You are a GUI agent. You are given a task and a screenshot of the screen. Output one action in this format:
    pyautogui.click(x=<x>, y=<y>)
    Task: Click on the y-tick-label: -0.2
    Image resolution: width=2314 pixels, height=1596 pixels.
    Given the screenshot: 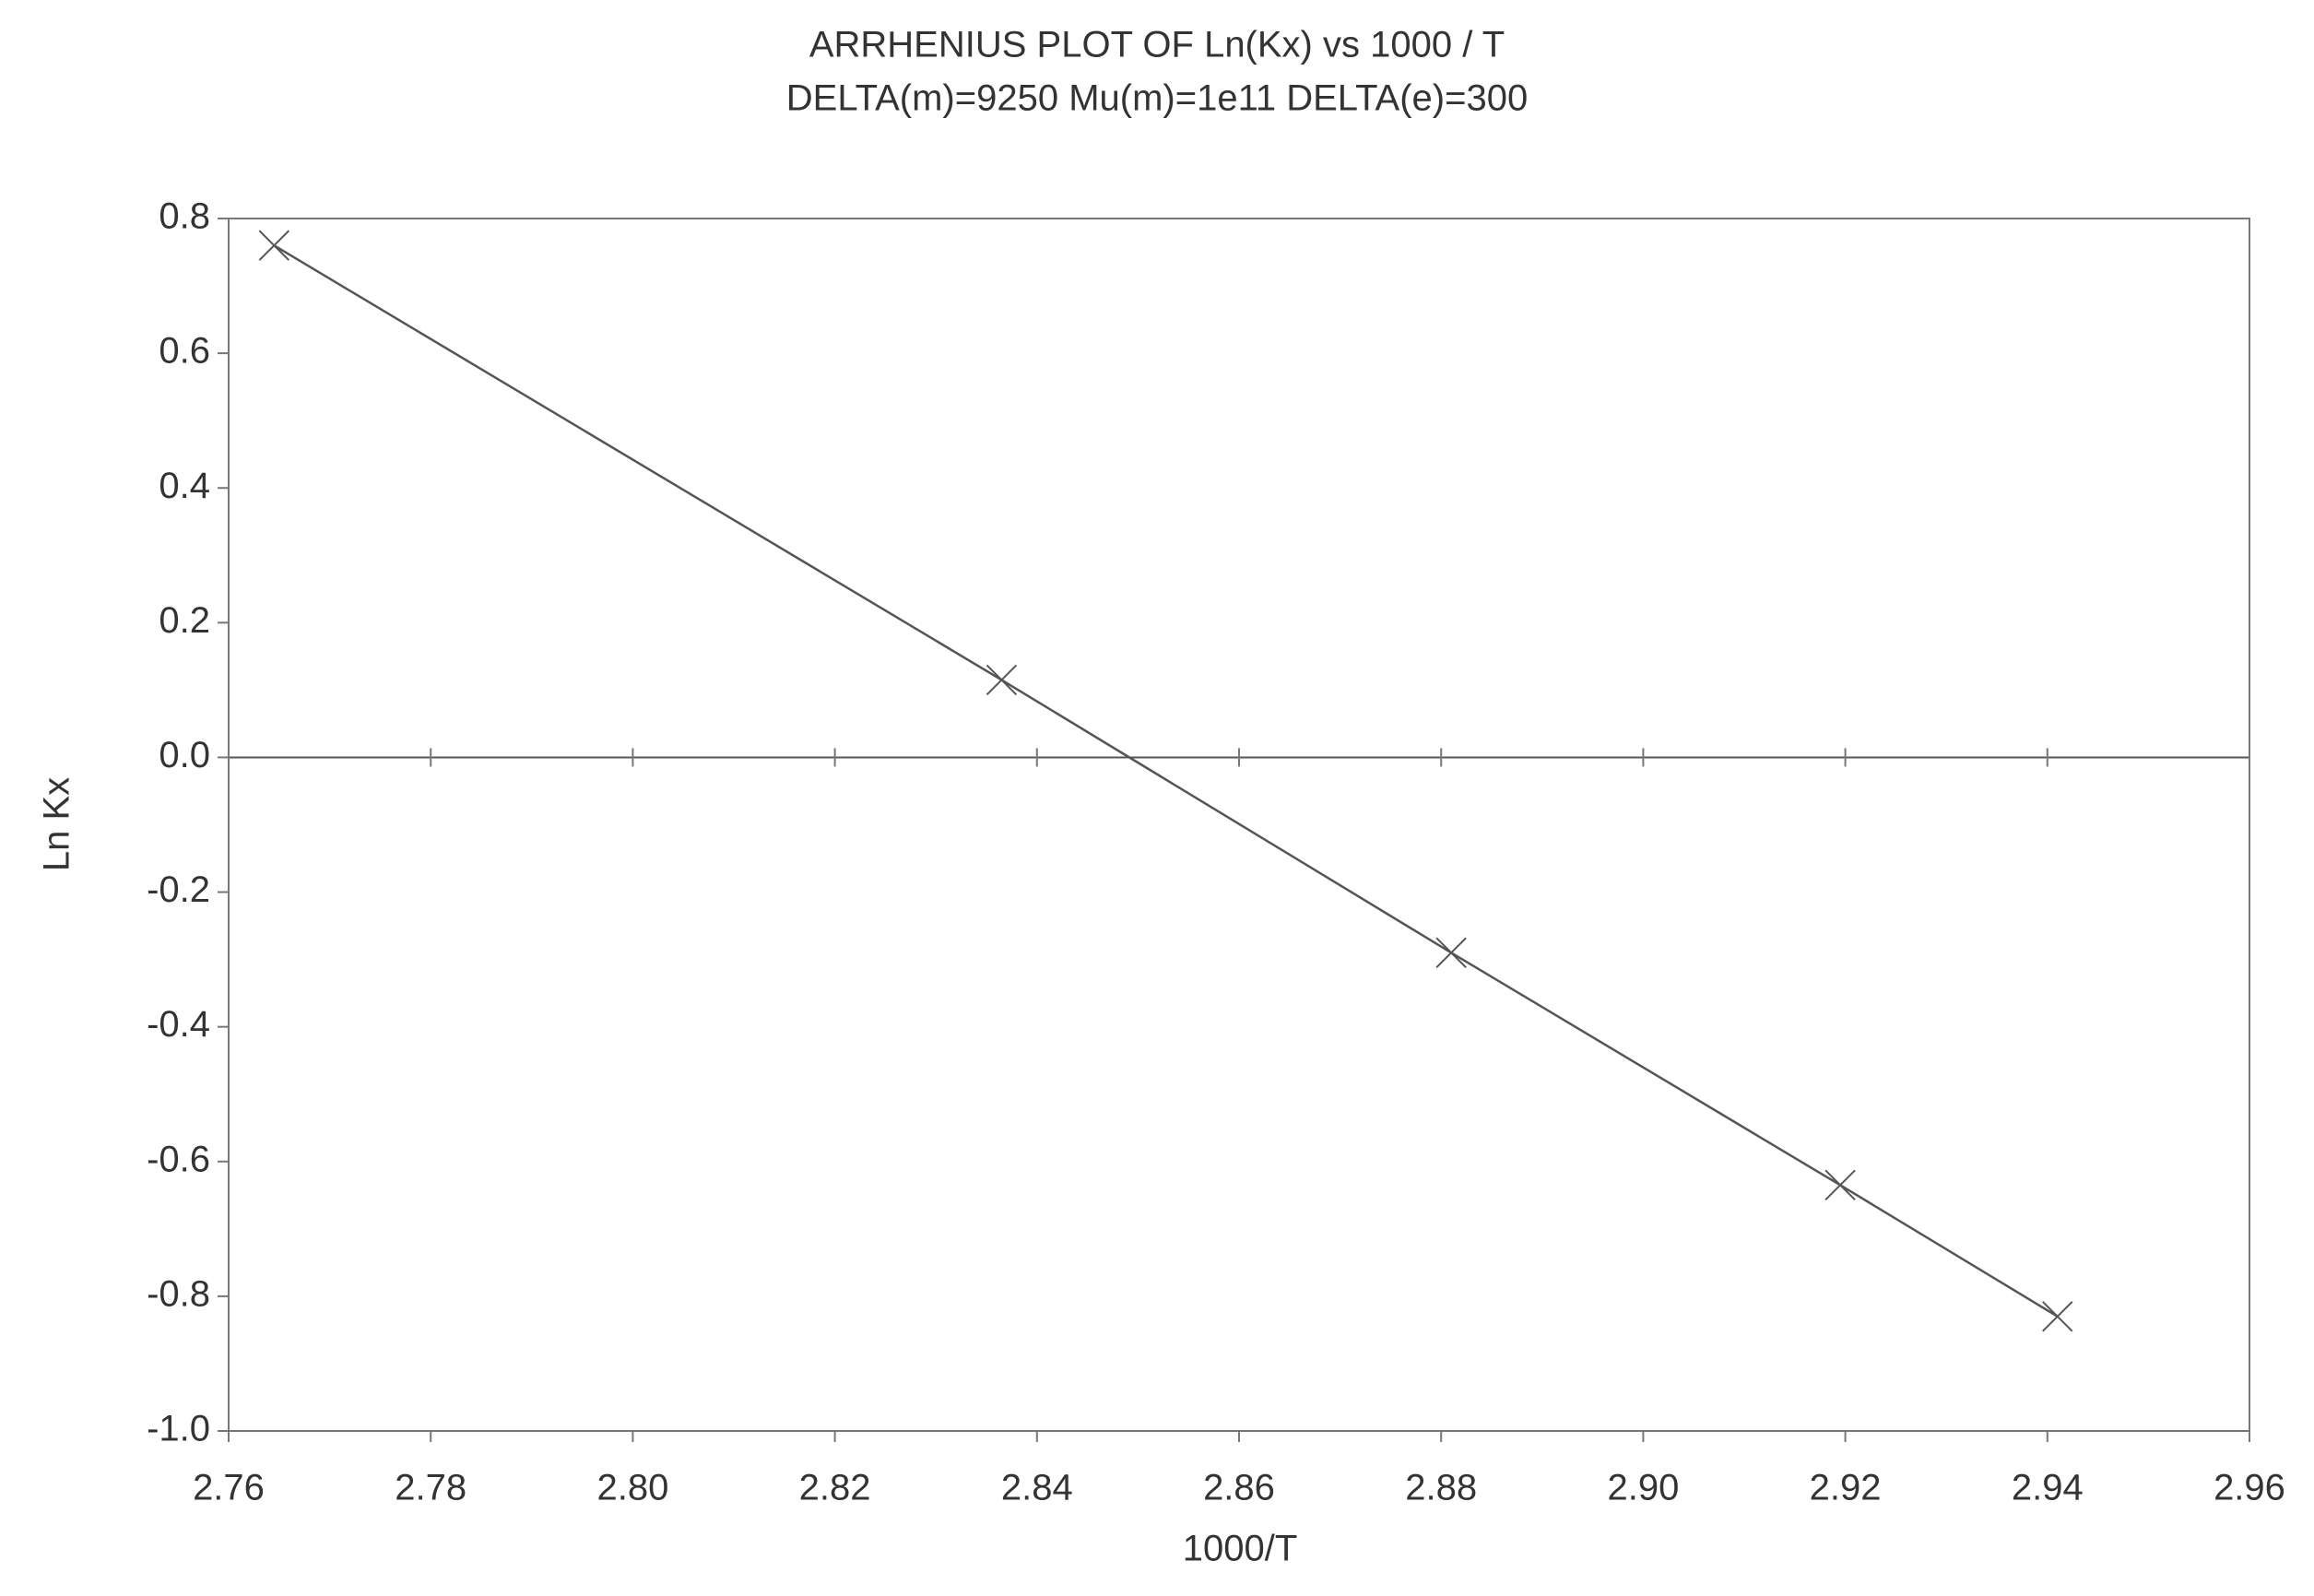 What is the action you would take?
    pyautogui.click(x=178, y=889)
    